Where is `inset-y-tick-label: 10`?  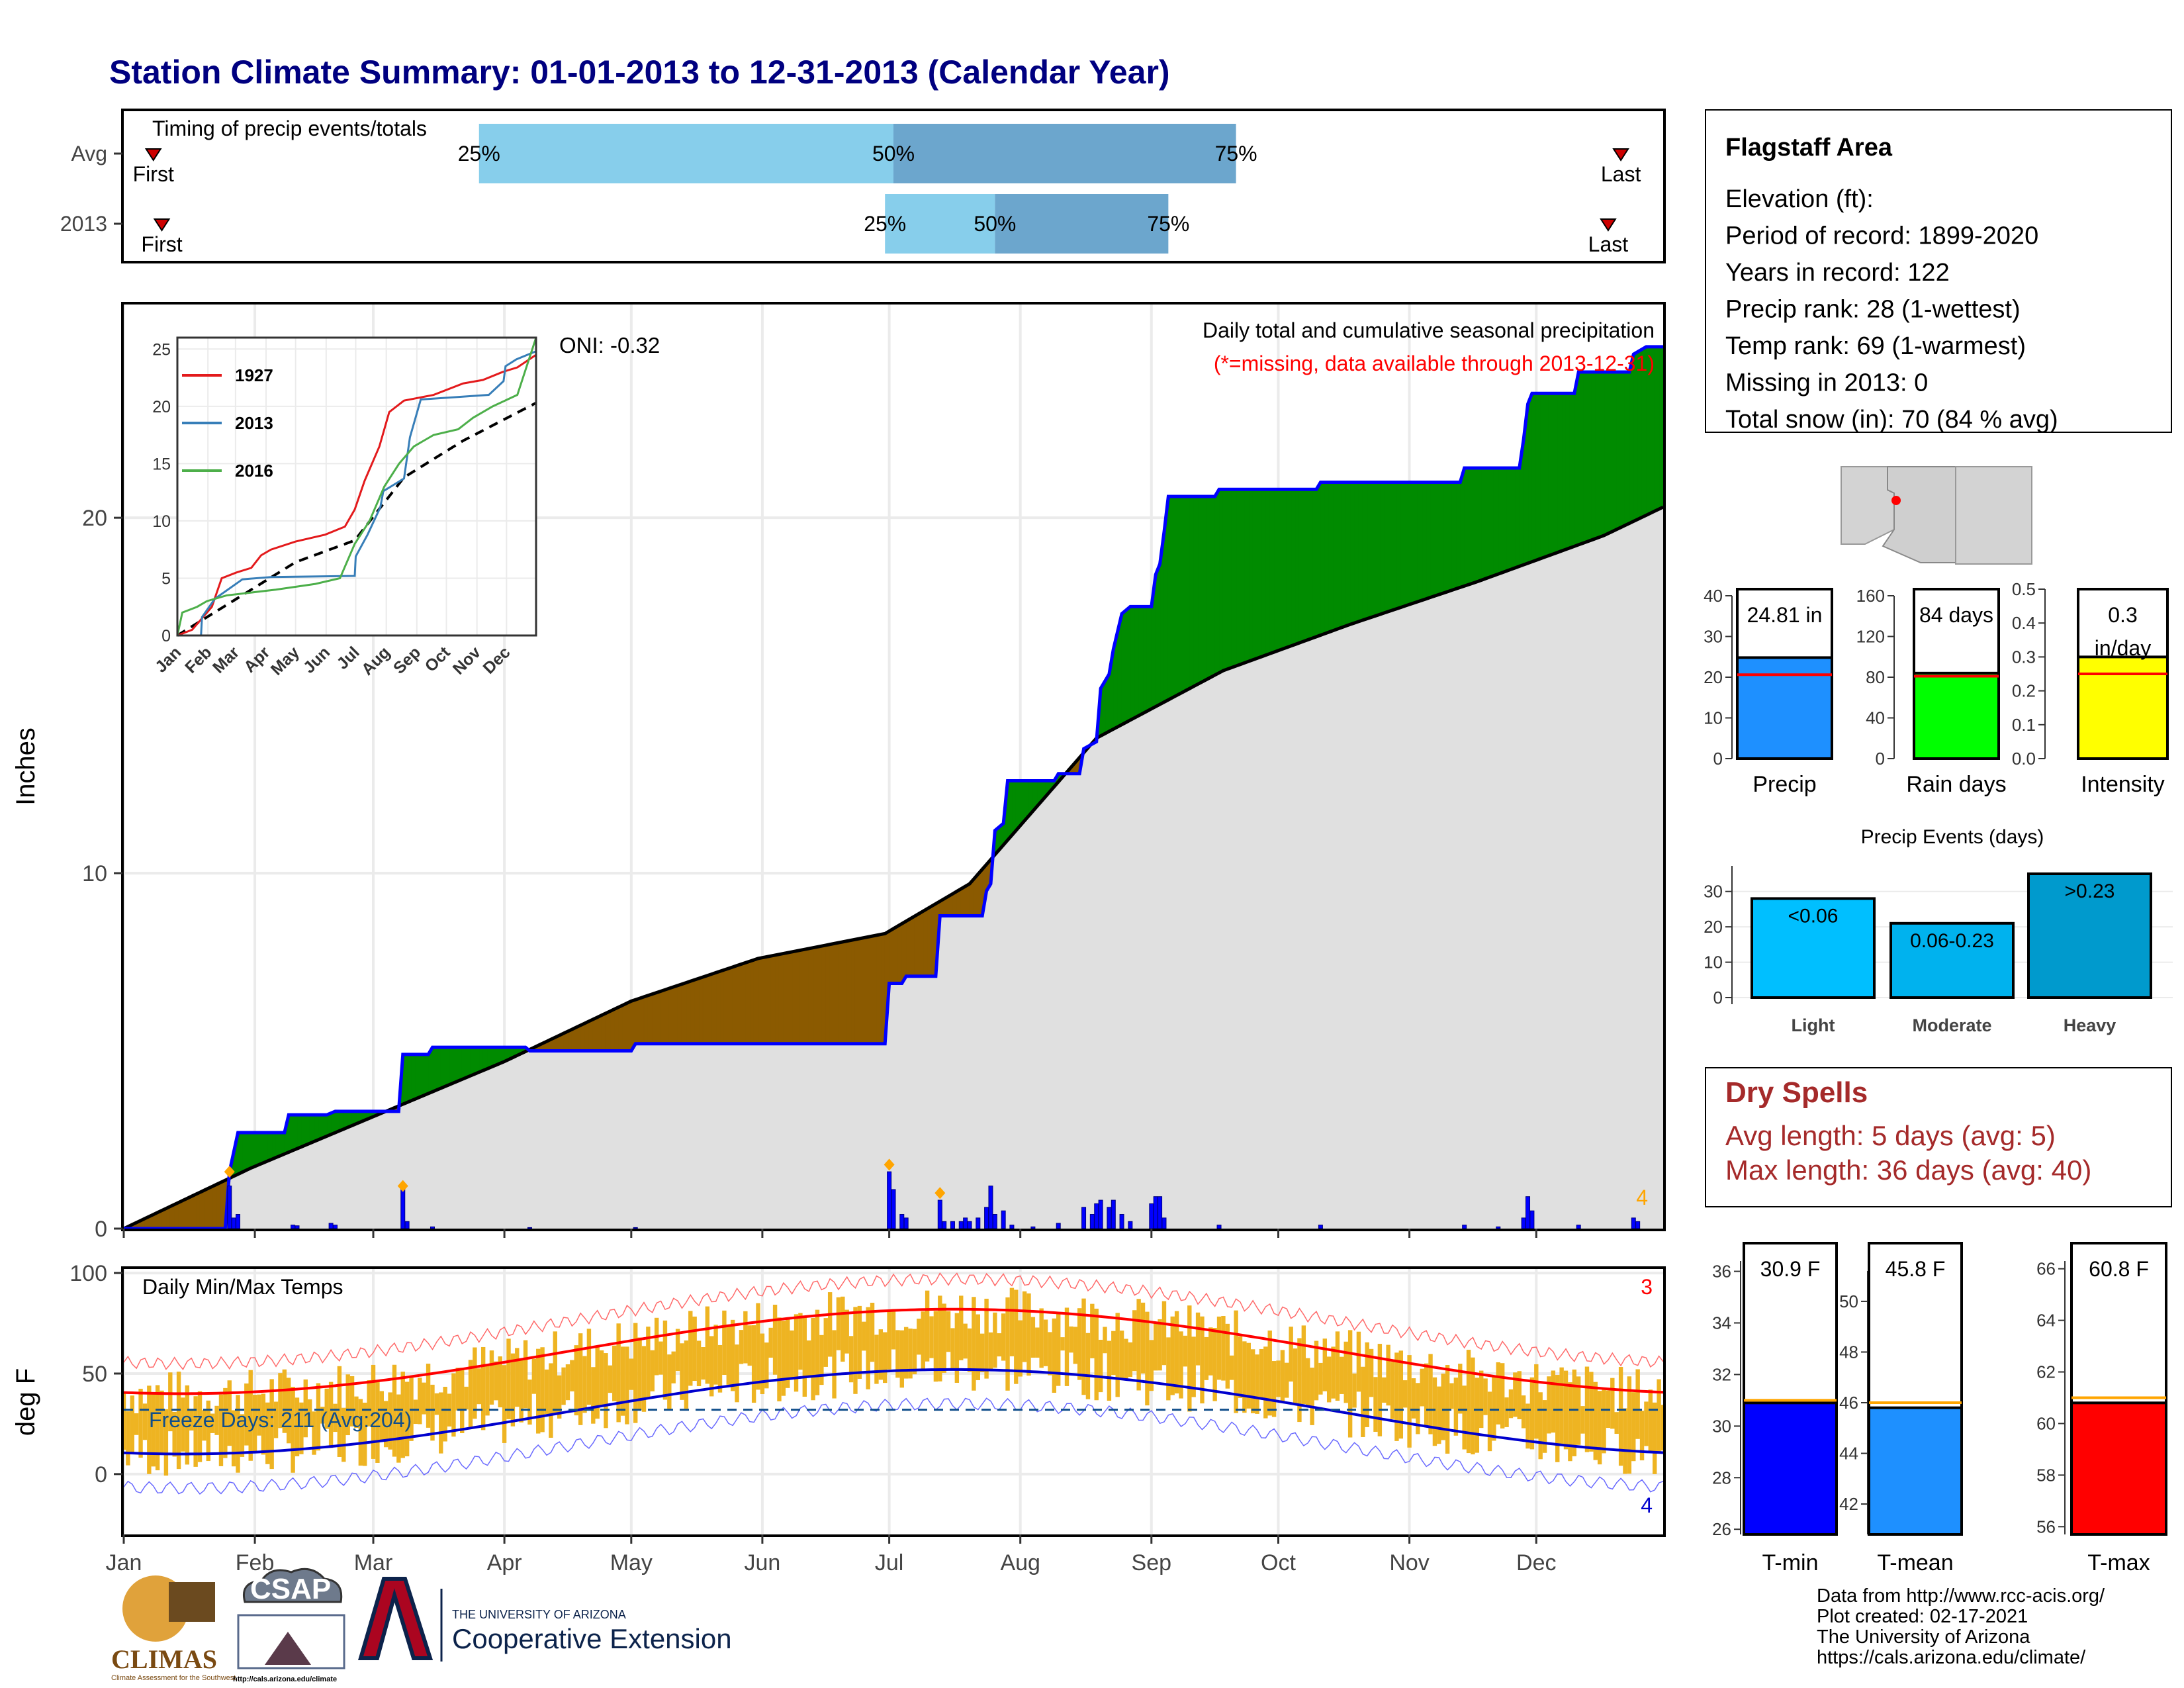
inset-y-tick-label: 10 is located at coordinates (161, 521).